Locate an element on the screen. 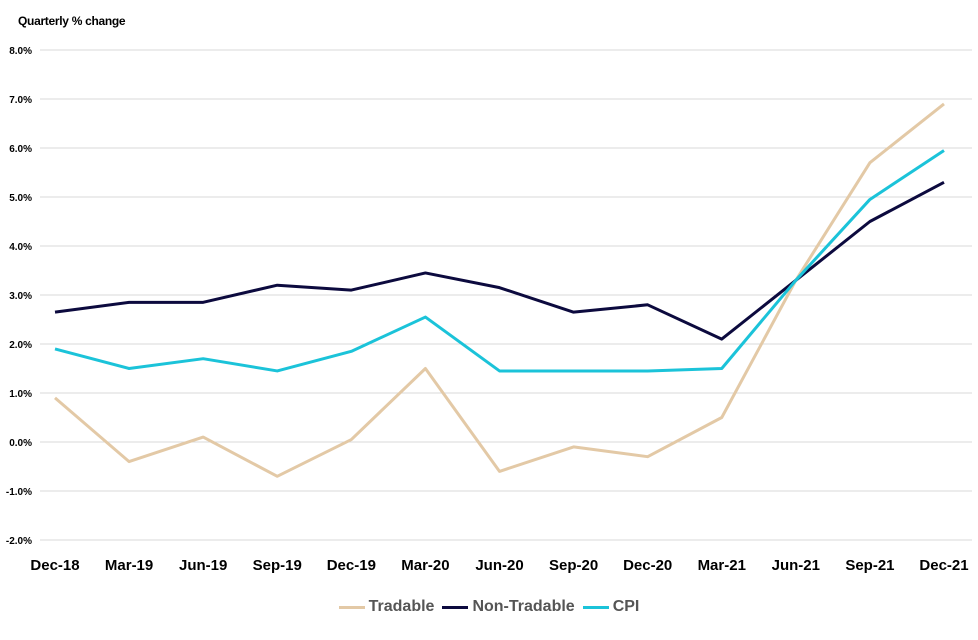  y-tick-label: 7.0% is located at coordinates (20, 100).